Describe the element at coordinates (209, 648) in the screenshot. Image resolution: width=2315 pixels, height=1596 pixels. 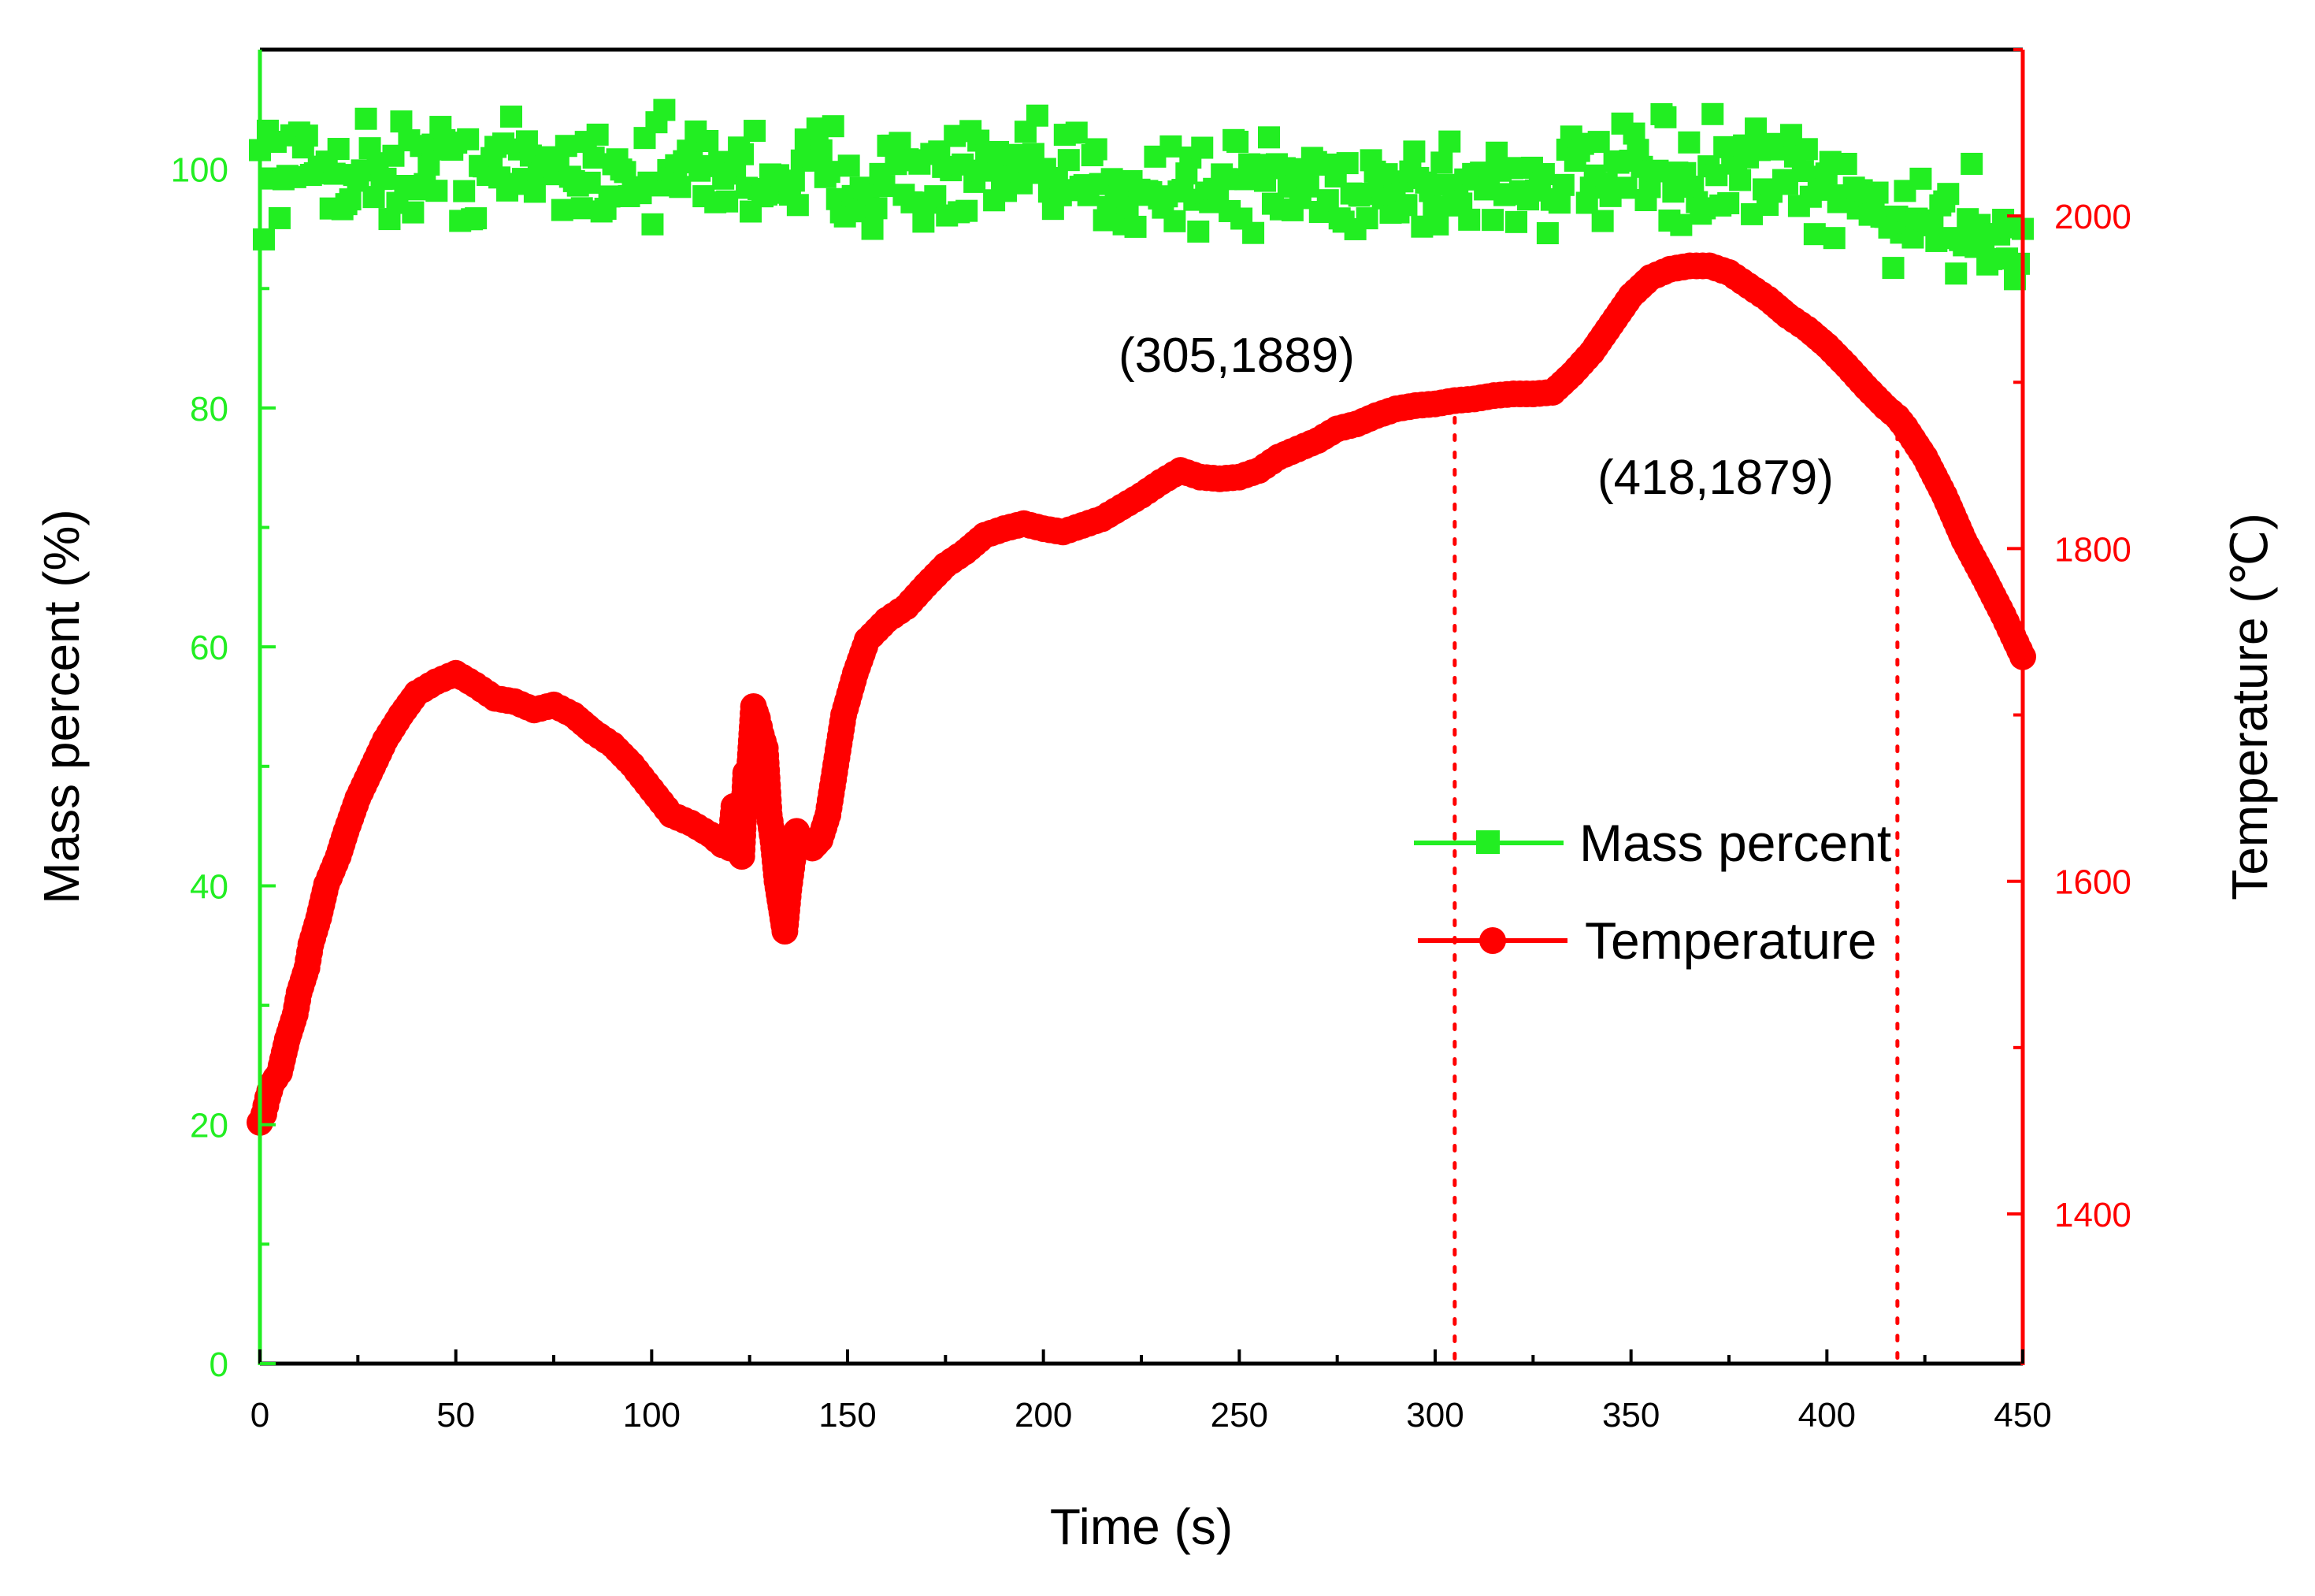
I see `y-left-tick-label: 60` at that location.